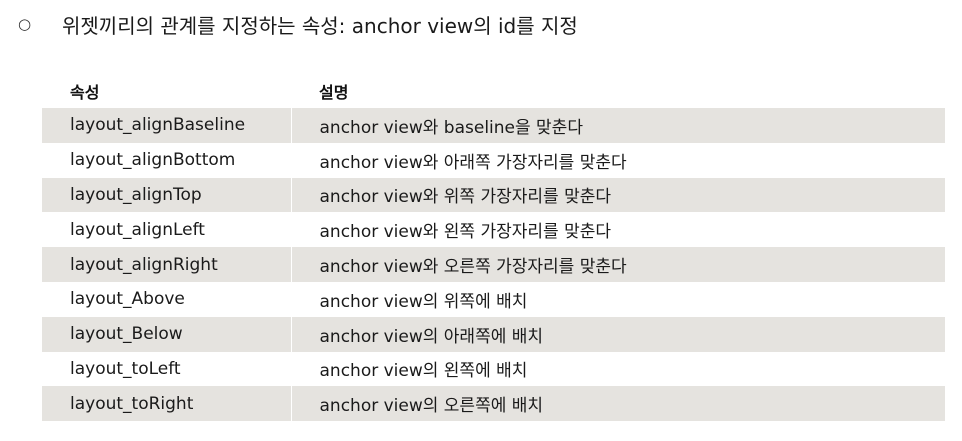  Describe the element at coordinates (167, 299) in the screenshot. I see `property-cell: layout_Above` at that location.